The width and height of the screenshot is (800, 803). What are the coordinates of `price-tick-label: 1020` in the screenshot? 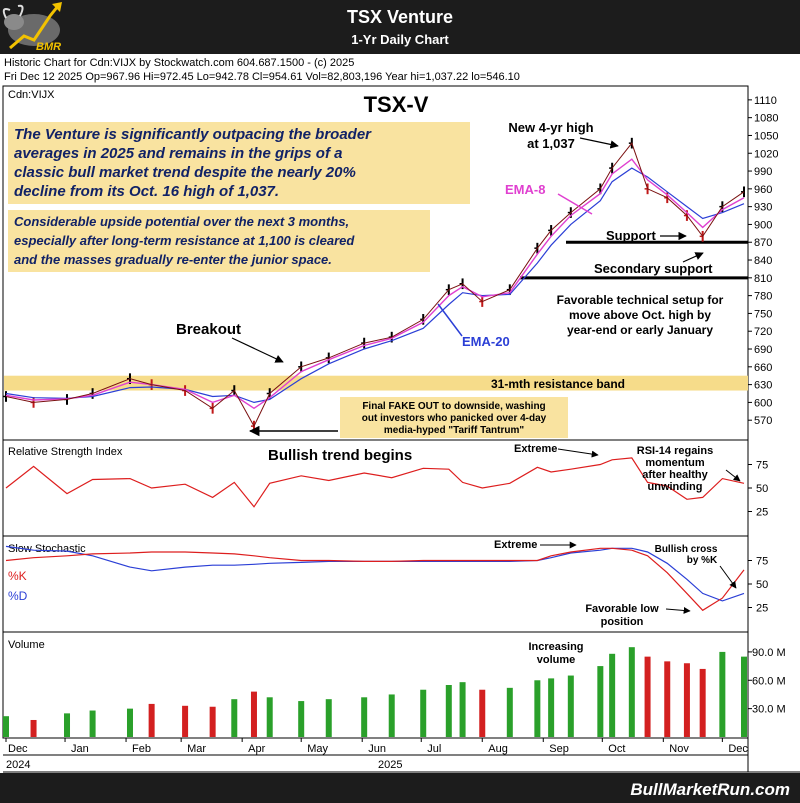 It's located at (766, 154).